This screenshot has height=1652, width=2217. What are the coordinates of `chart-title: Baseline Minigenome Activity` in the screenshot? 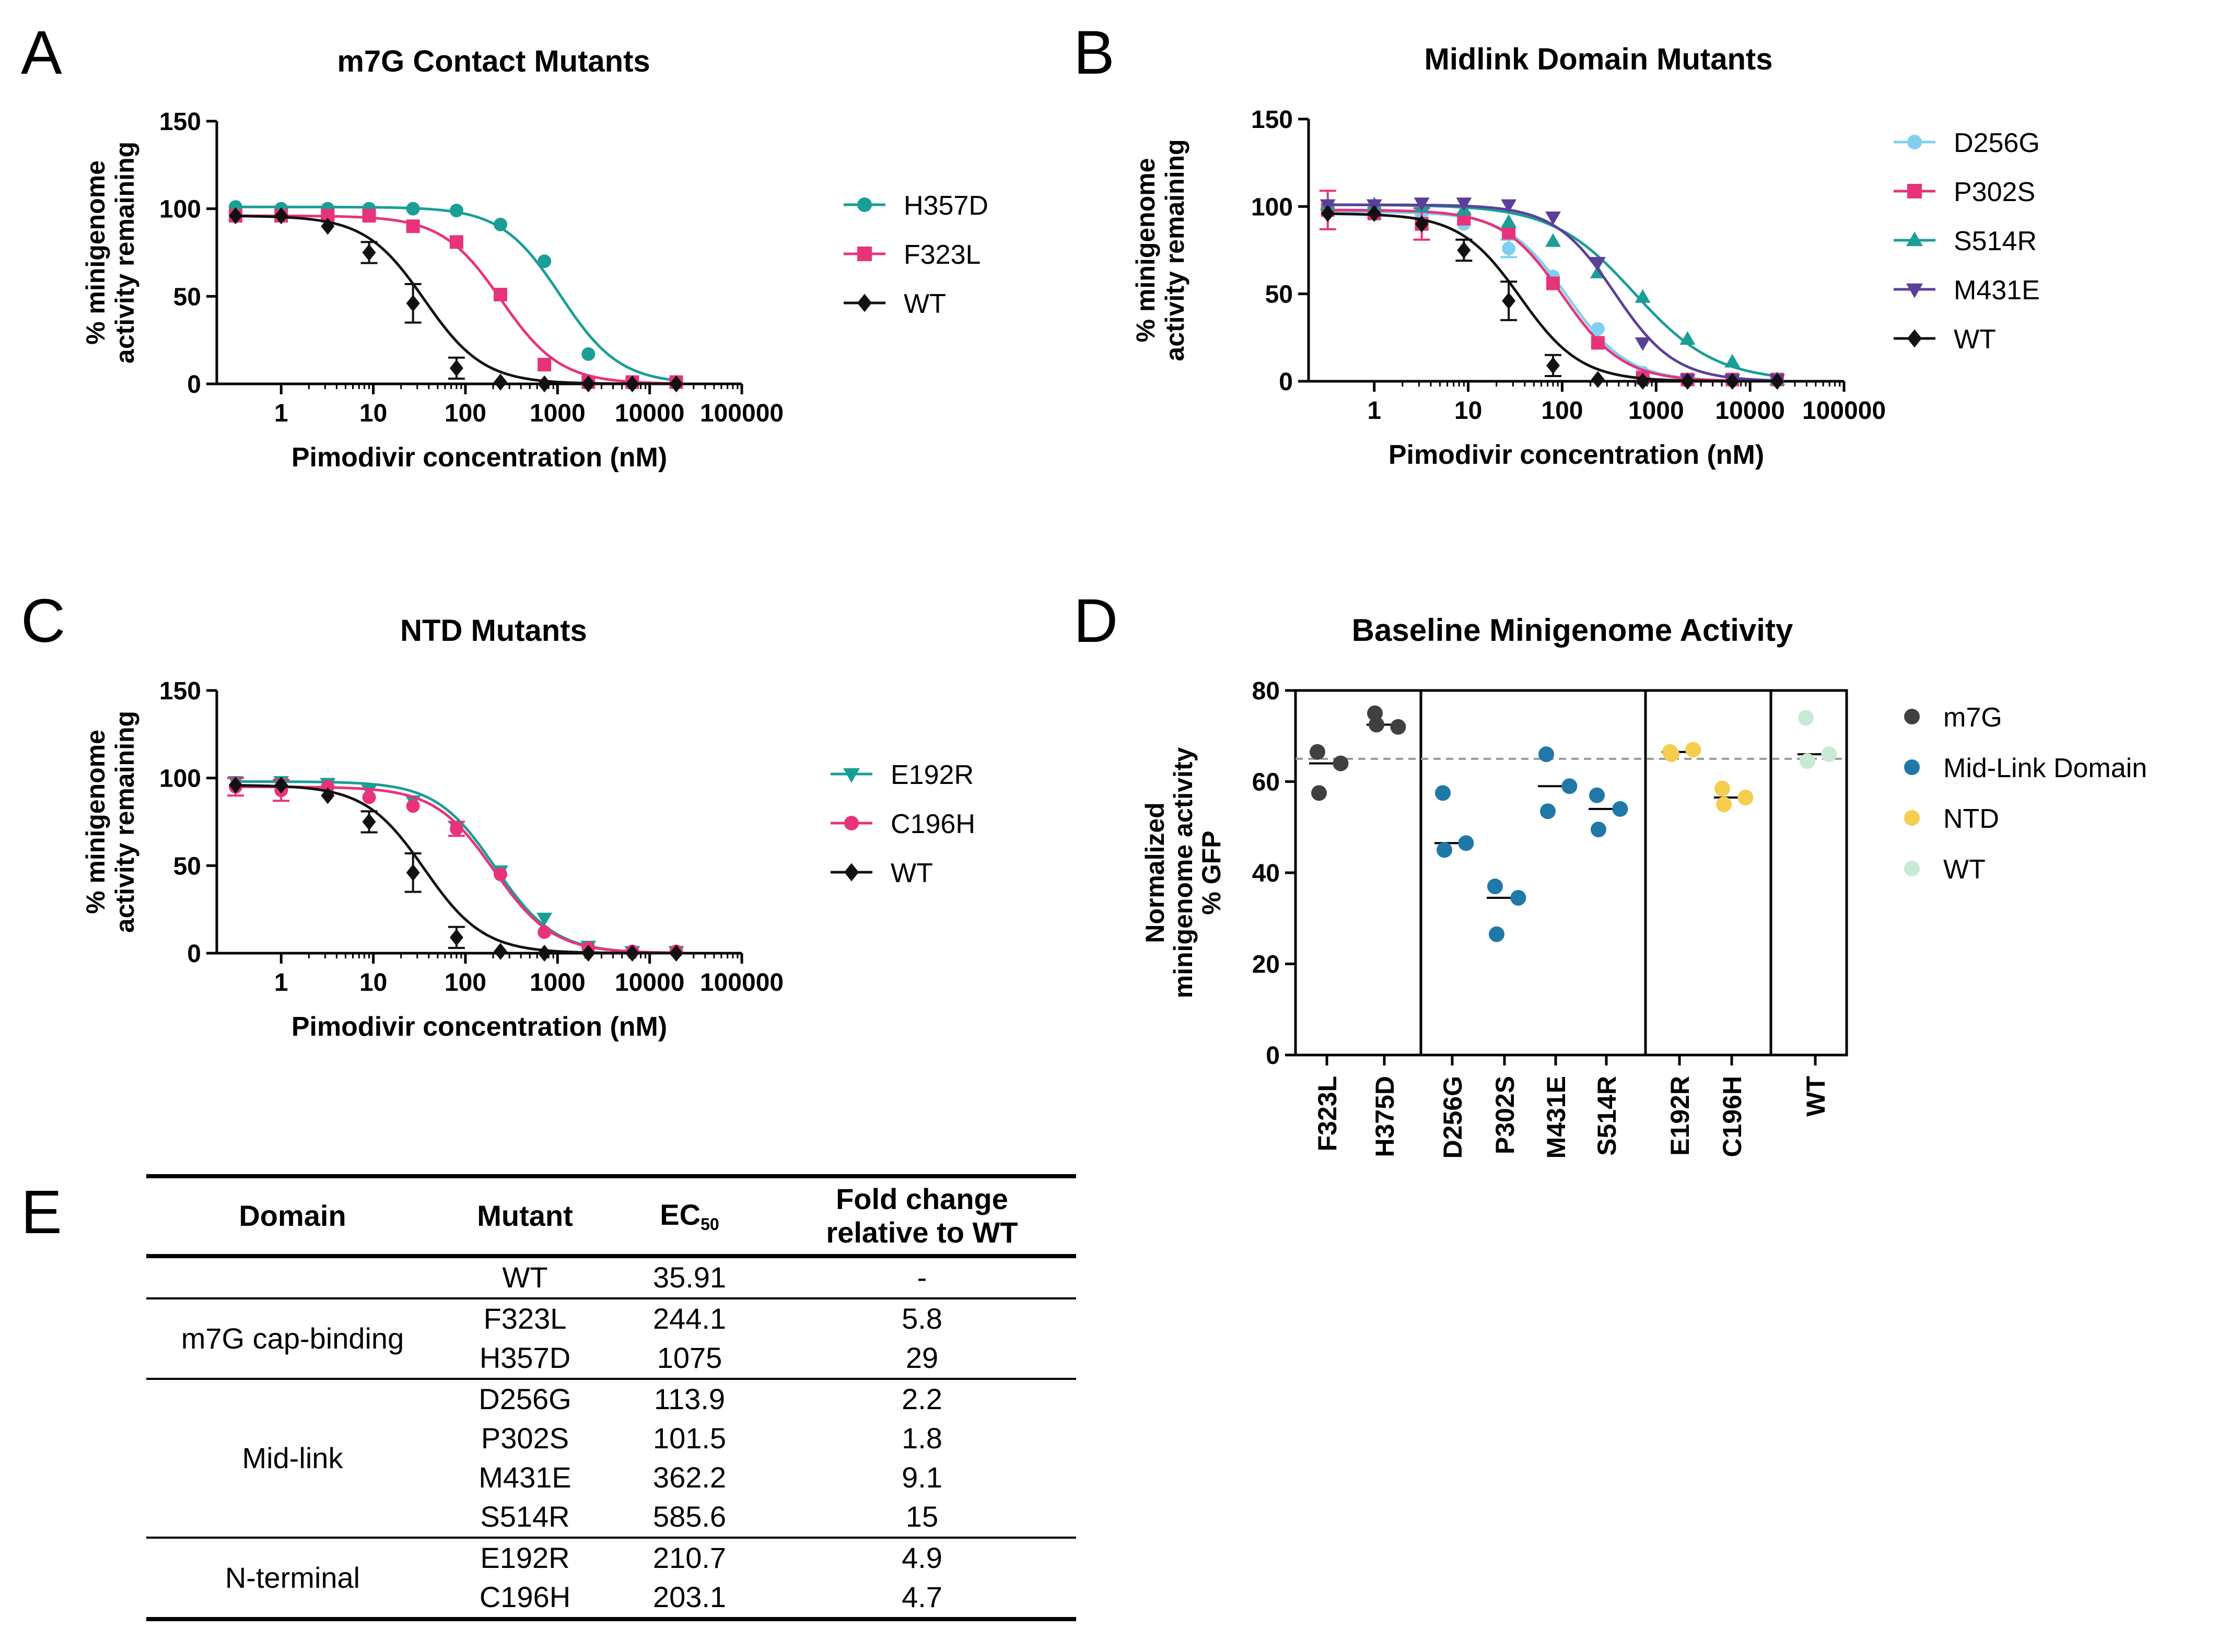 It's located at (1572, 630).